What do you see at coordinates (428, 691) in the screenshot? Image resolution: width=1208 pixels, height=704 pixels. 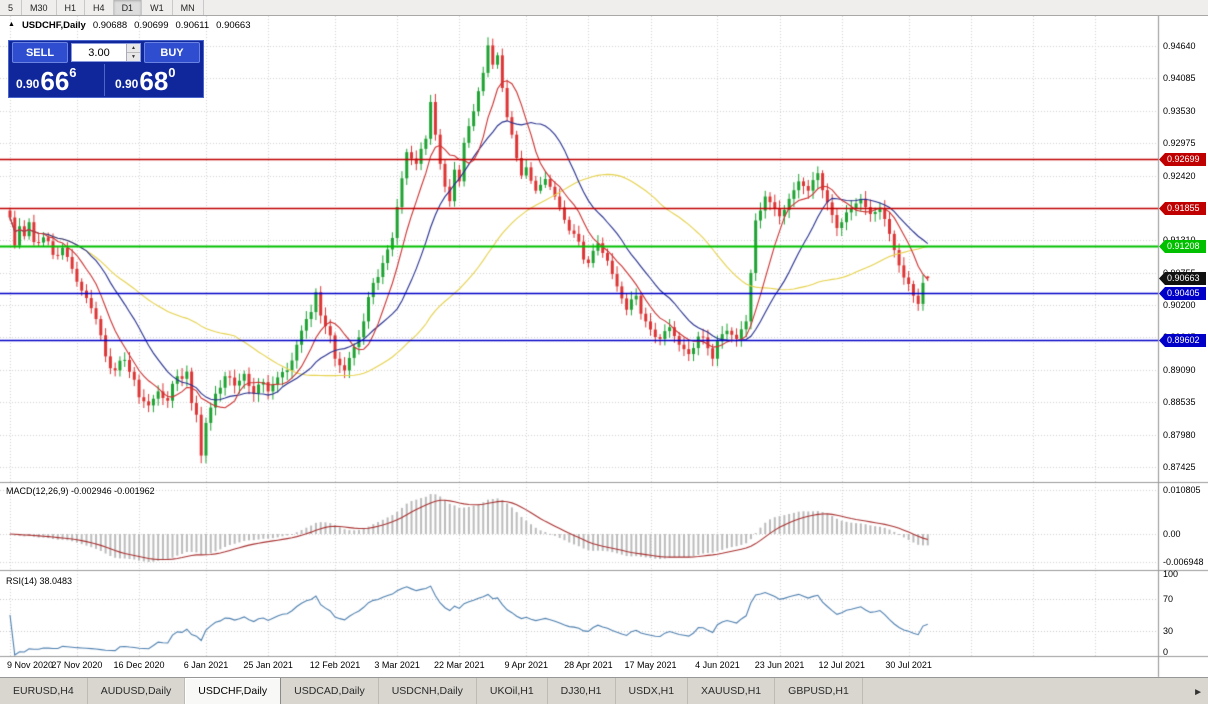 I see `chart-tab-usdcnh-daily: USDCNH,Daily` at bounding box center [428, 691].